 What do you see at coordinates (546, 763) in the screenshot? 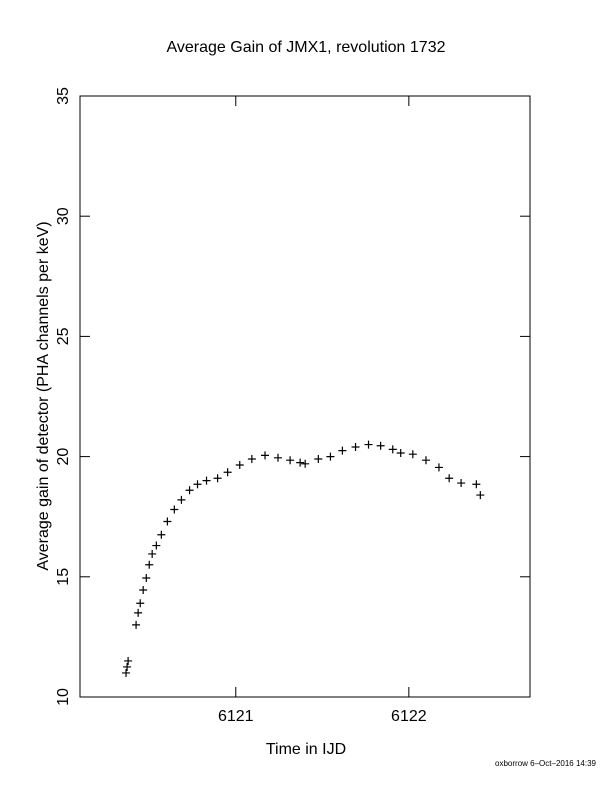
I see `footer: oxborrow 6–Oct–2016 14:39` at bounding box center [546, 763].